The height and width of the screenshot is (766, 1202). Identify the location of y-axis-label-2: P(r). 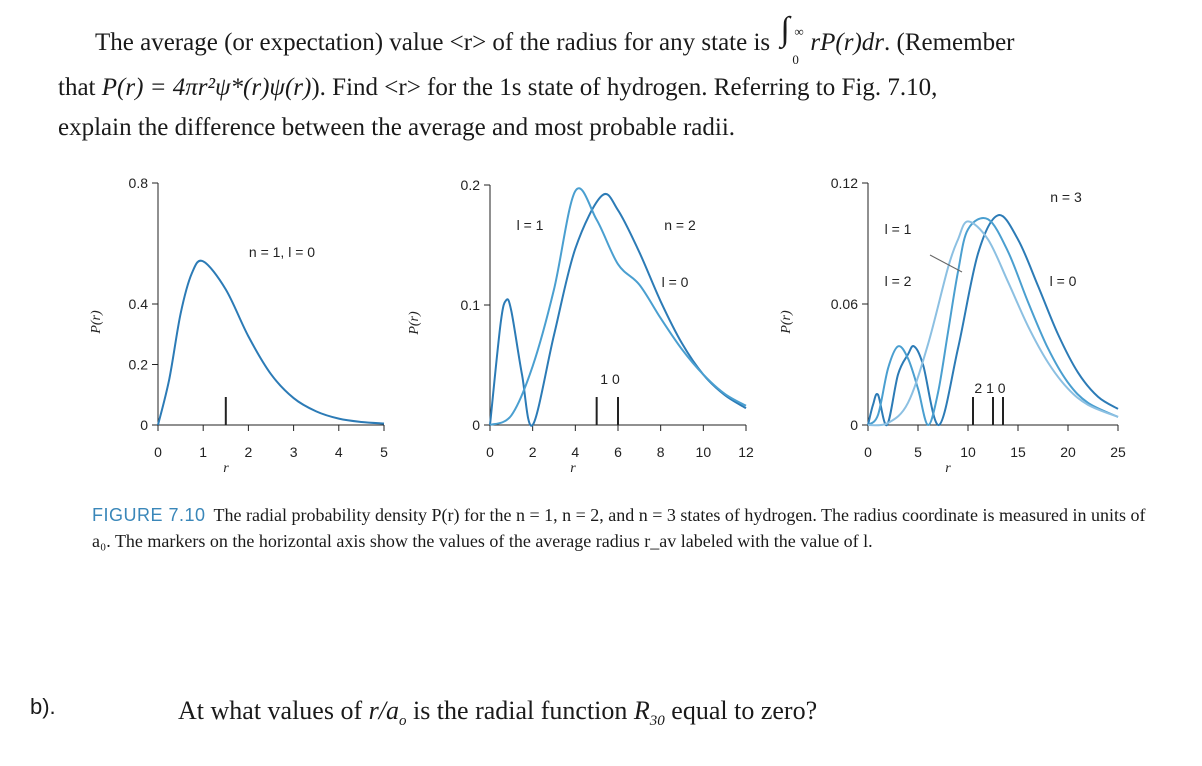
(414, 323).